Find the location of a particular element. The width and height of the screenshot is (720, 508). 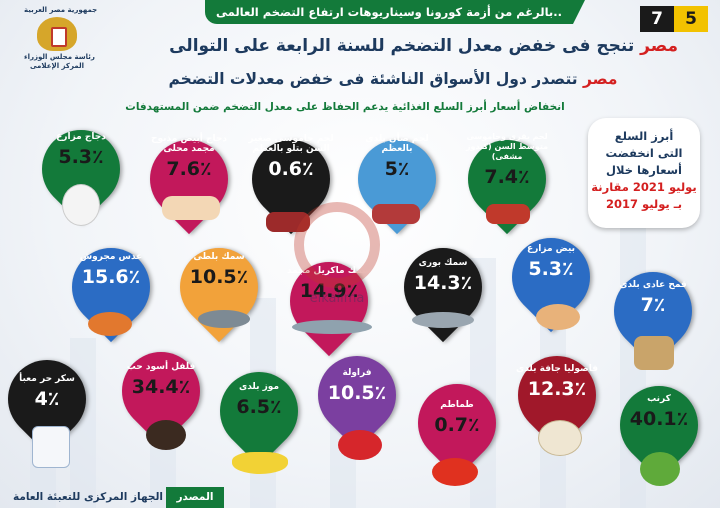

item-label: لحم ضأن بلدى بالعظم is located at coordinates (397, 144).